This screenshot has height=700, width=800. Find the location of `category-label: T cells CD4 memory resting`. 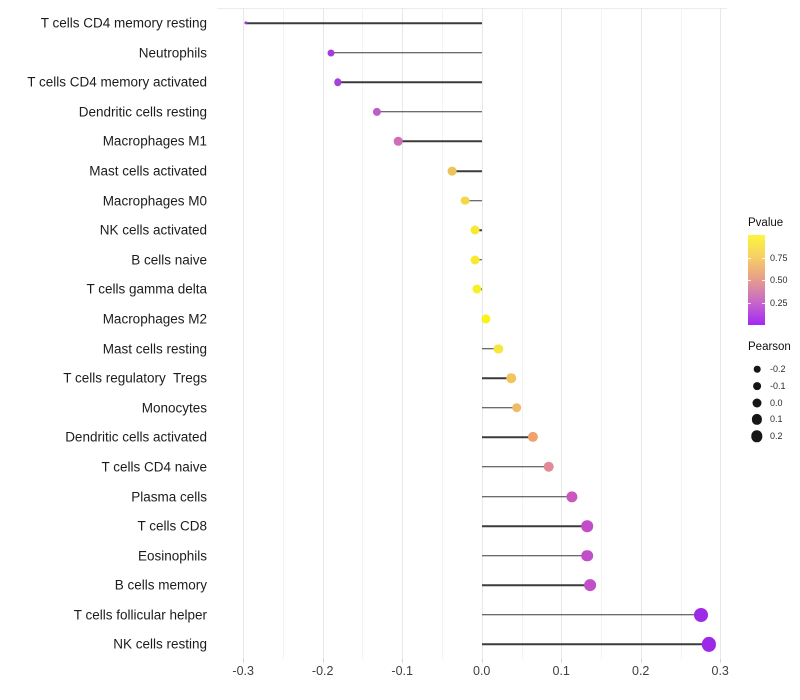

category-label: T cells CD4 memory resting is located at coordinates (123, 23).